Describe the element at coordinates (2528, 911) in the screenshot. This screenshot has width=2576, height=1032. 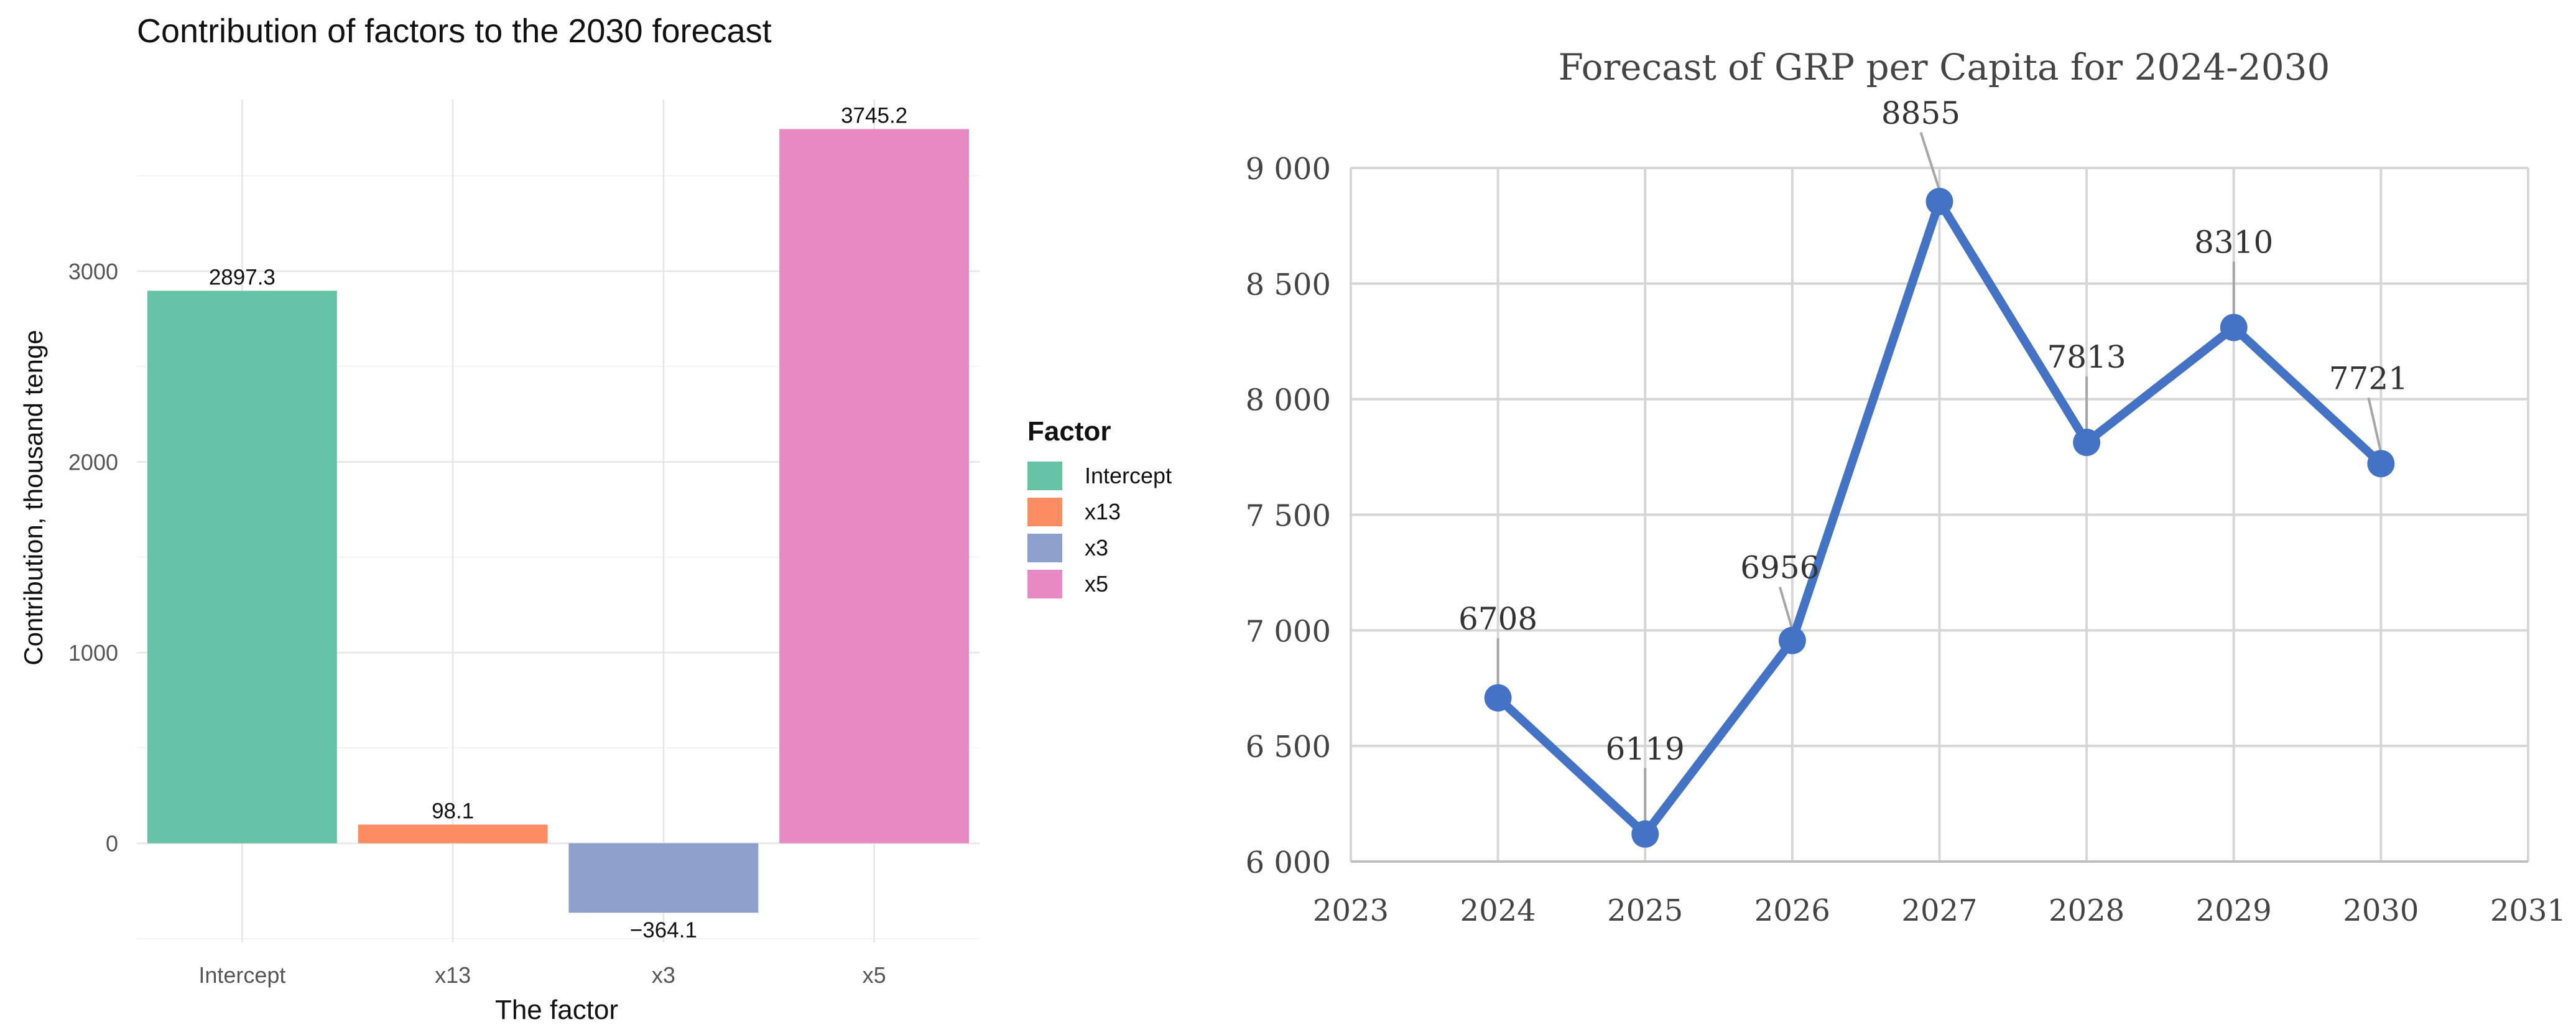
I see `x-tick-label: 2031` at that location.